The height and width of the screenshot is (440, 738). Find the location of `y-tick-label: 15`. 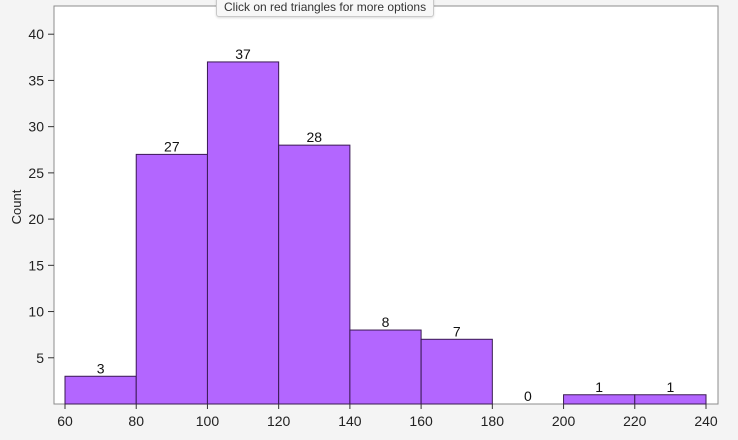

y-tick-label: 15 is located at coordinates (36, 265).